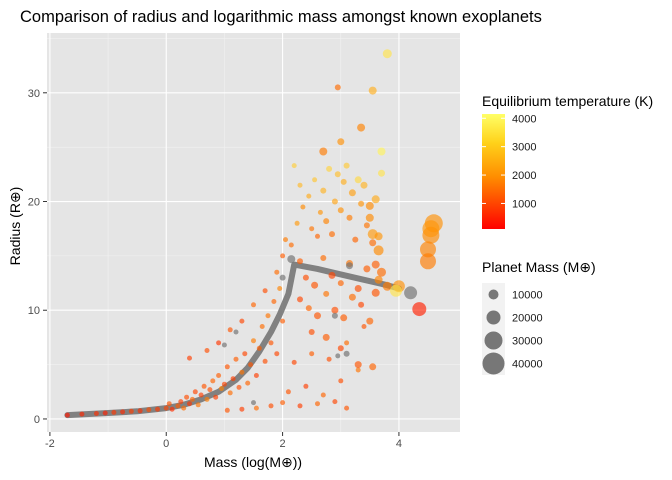 The width and height of the screenshot is (672, 480). What do you see at coordinates (527, 319) in the screenshot?
I see `size-legend-label: 20000` at bounding box center [527, 319].